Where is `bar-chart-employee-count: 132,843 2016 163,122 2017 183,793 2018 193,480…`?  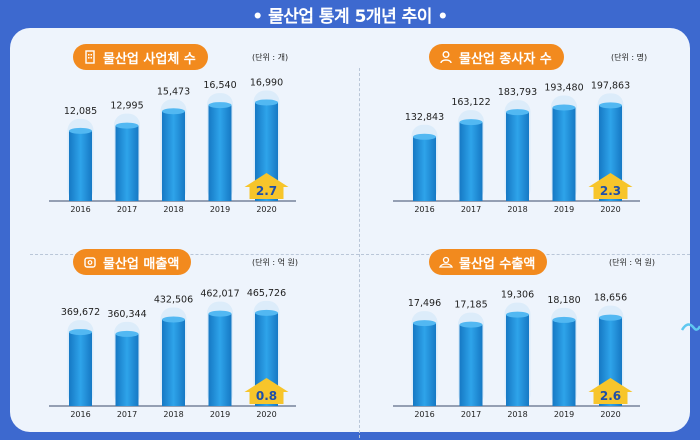
bar-chart-employee-count: 132,843 2016 163,122 2017 183,793 2018 193,480… is located at coordinates (516, 147).